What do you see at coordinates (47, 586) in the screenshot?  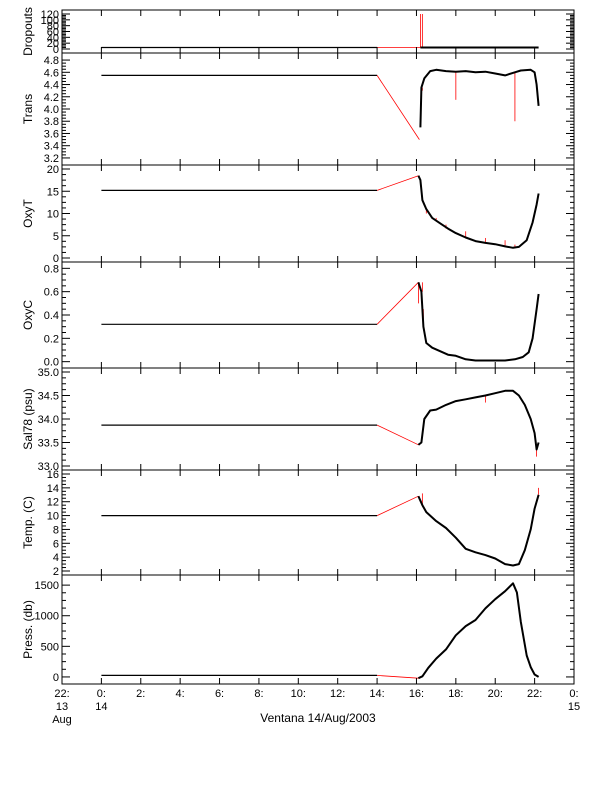 I see `y-tick-label: 1500` at bounding box center [47, 586].